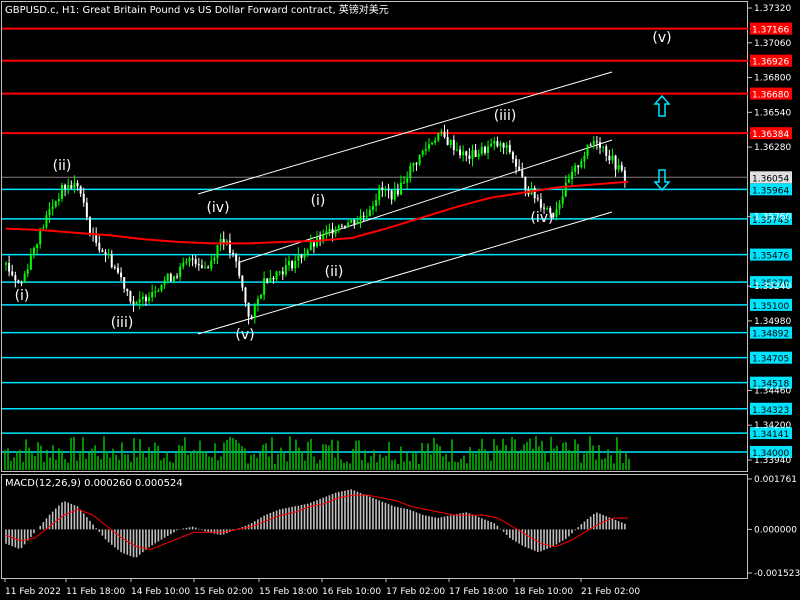 This screenshot has width=800, height=600. Describe the element at coordinates (478, 592) in the screenshot. I see `time-axis-tick-label: 17 Feb 18:00` at that location.